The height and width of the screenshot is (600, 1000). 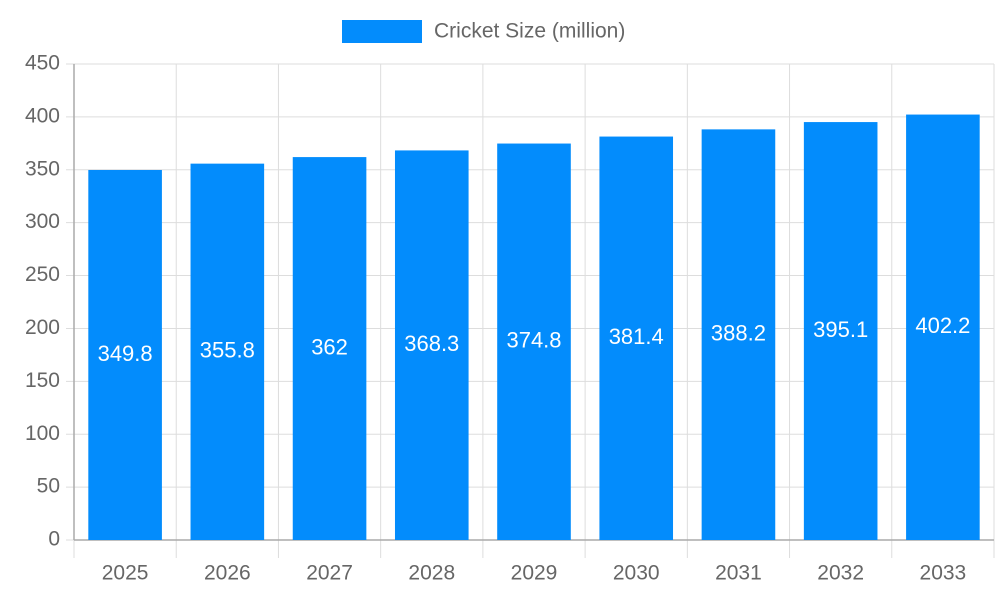 I want to click on y-tick-label: 0, so click(x=54, y=539).